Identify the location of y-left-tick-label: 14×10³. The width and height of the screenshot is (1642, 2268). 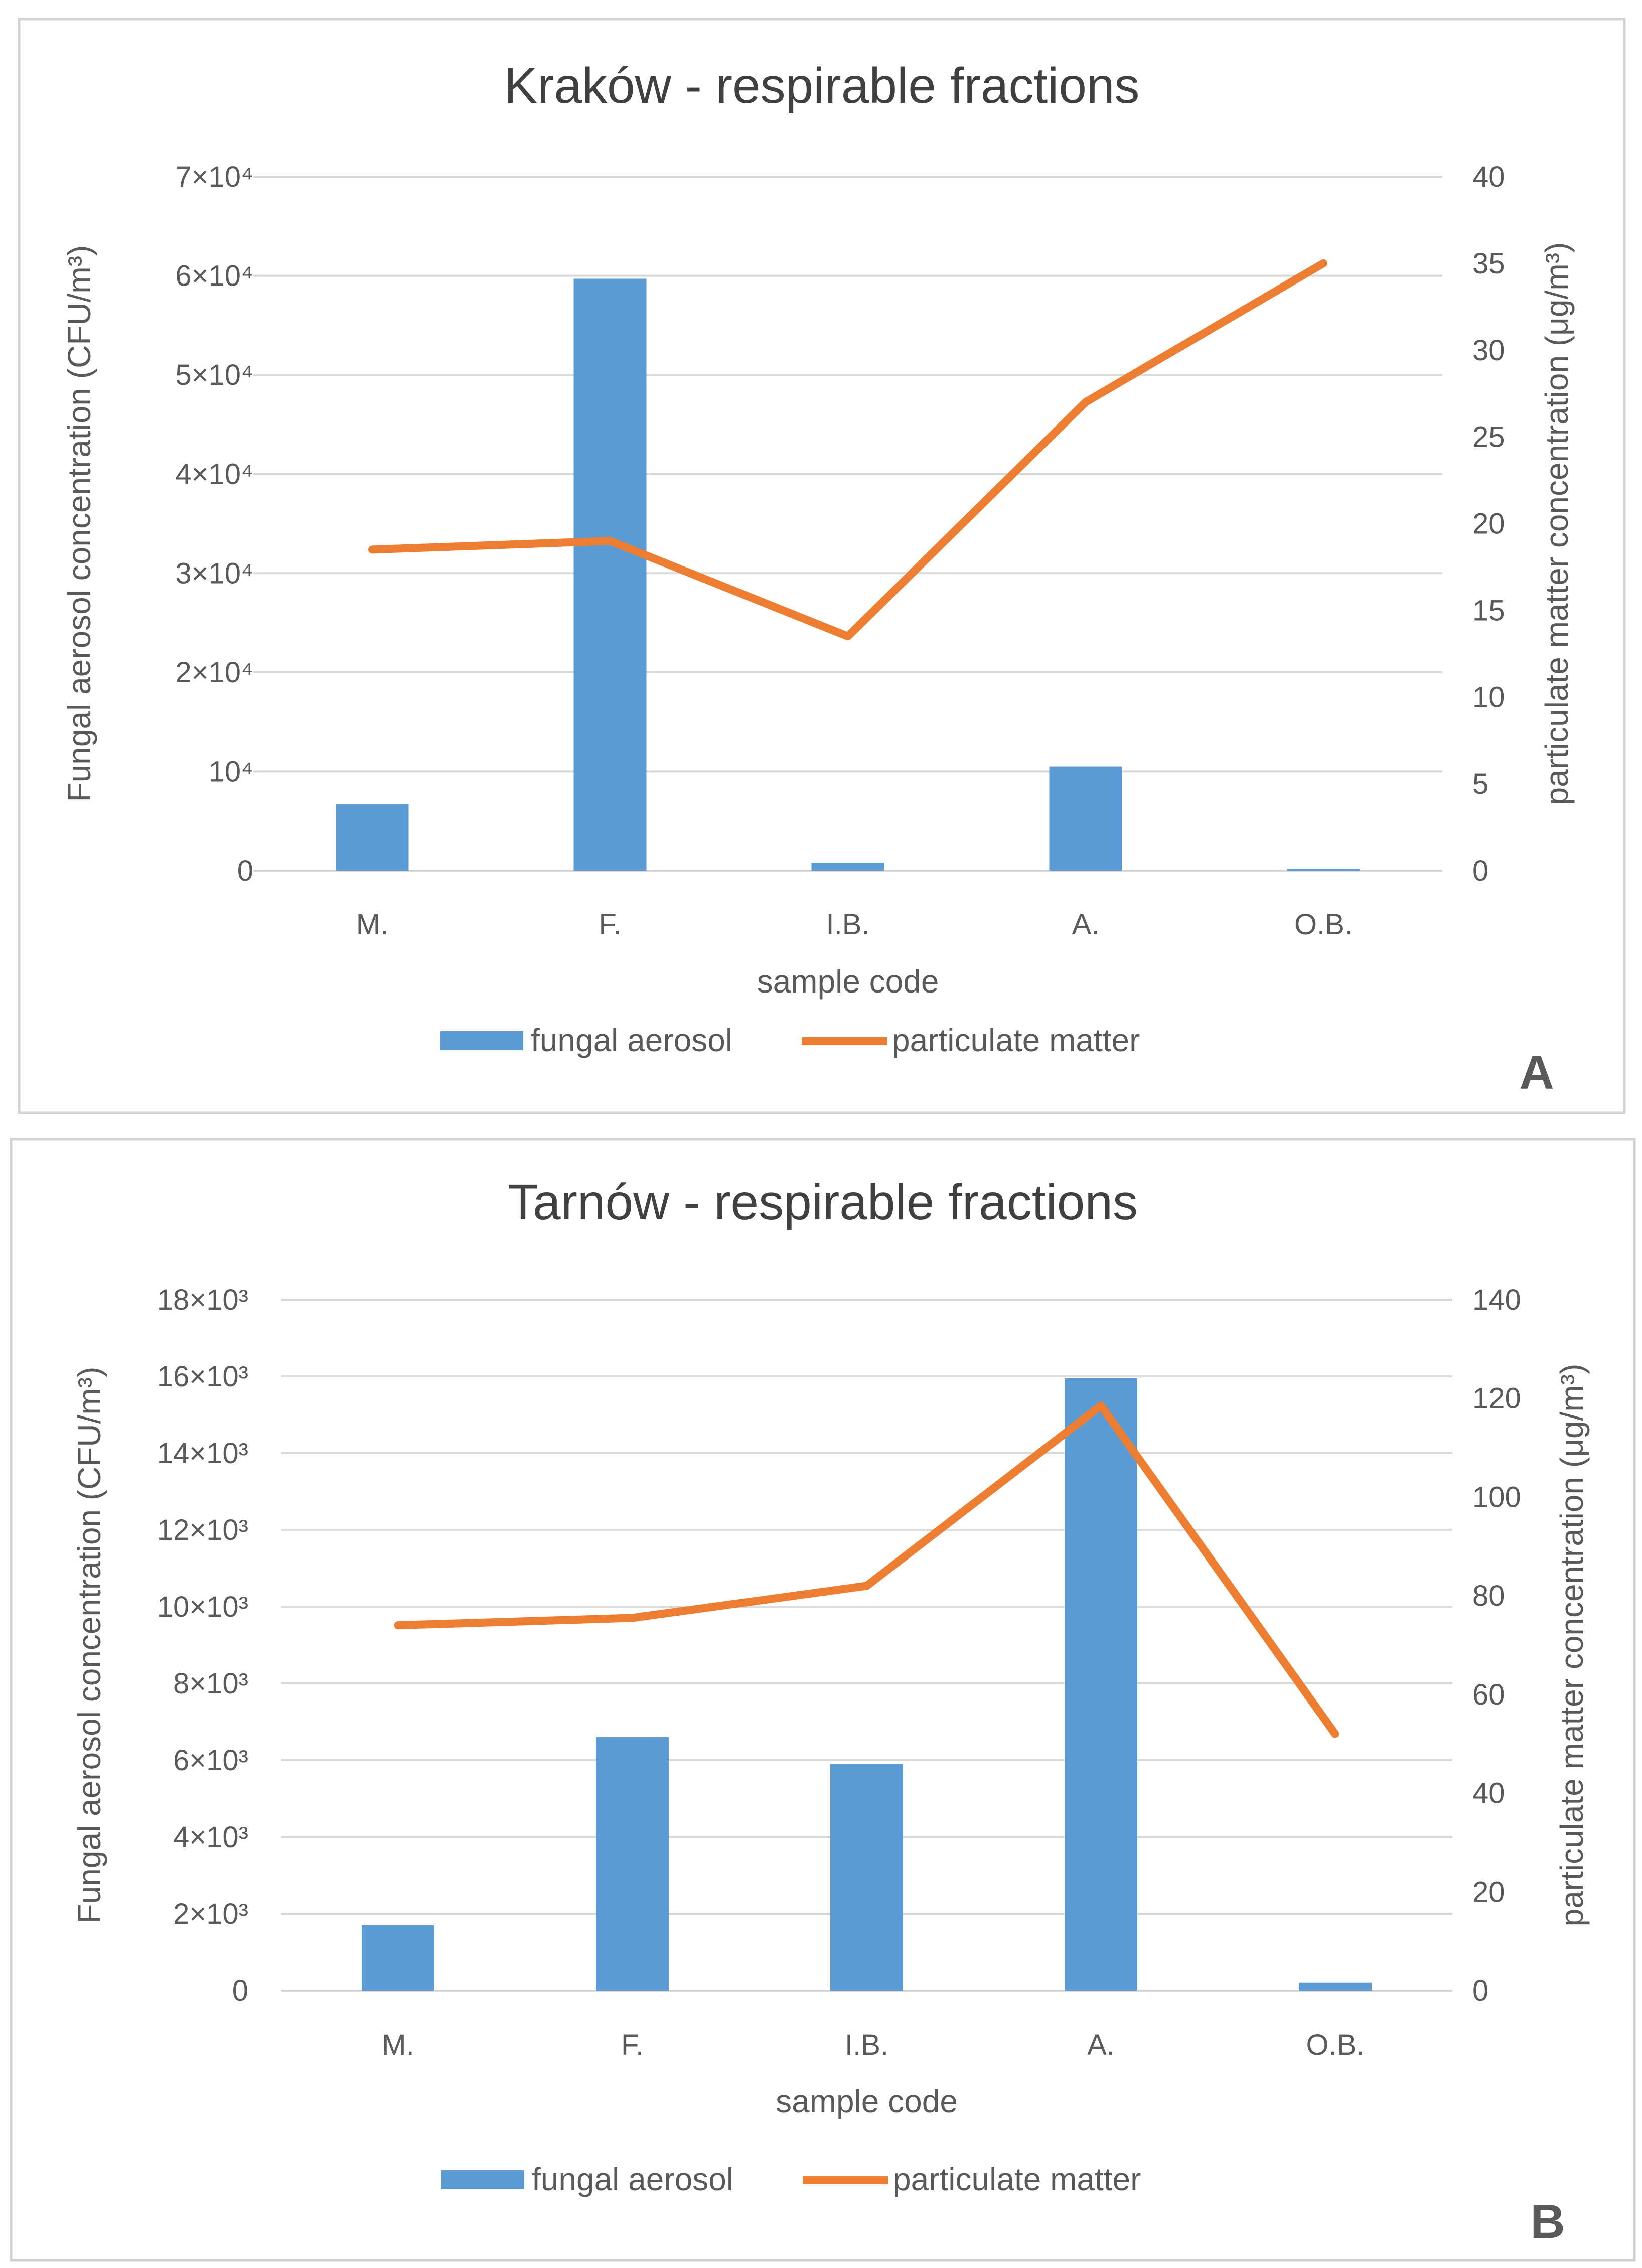
(202, 1453).